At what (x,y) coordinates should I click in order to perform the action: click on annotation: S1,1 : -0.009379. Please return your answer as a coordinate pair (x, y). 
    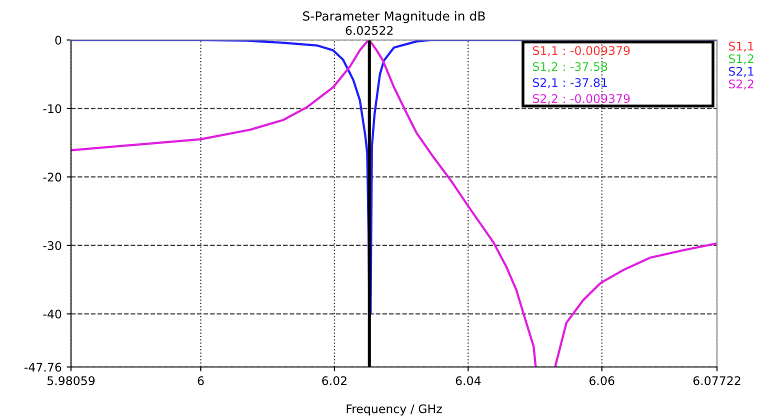
    Looking at the image, I should click on (581, 51).